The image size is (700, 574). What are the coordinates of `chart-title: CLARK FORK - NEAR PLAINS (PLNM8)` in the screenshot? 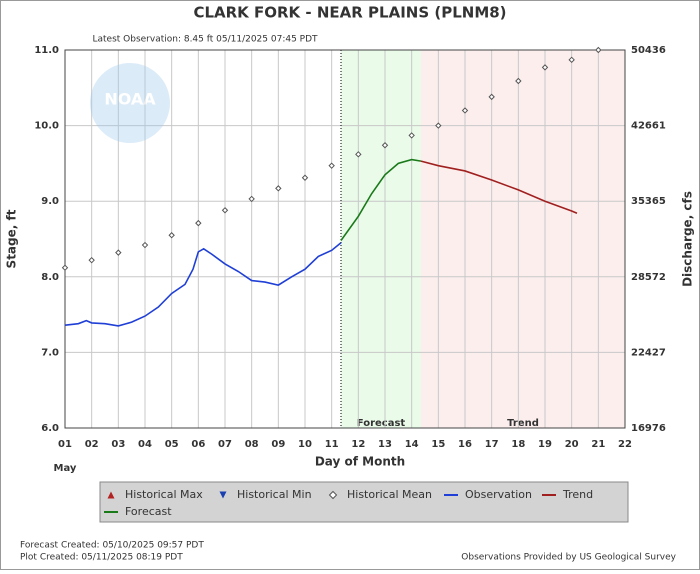 It's located at (349, 13).